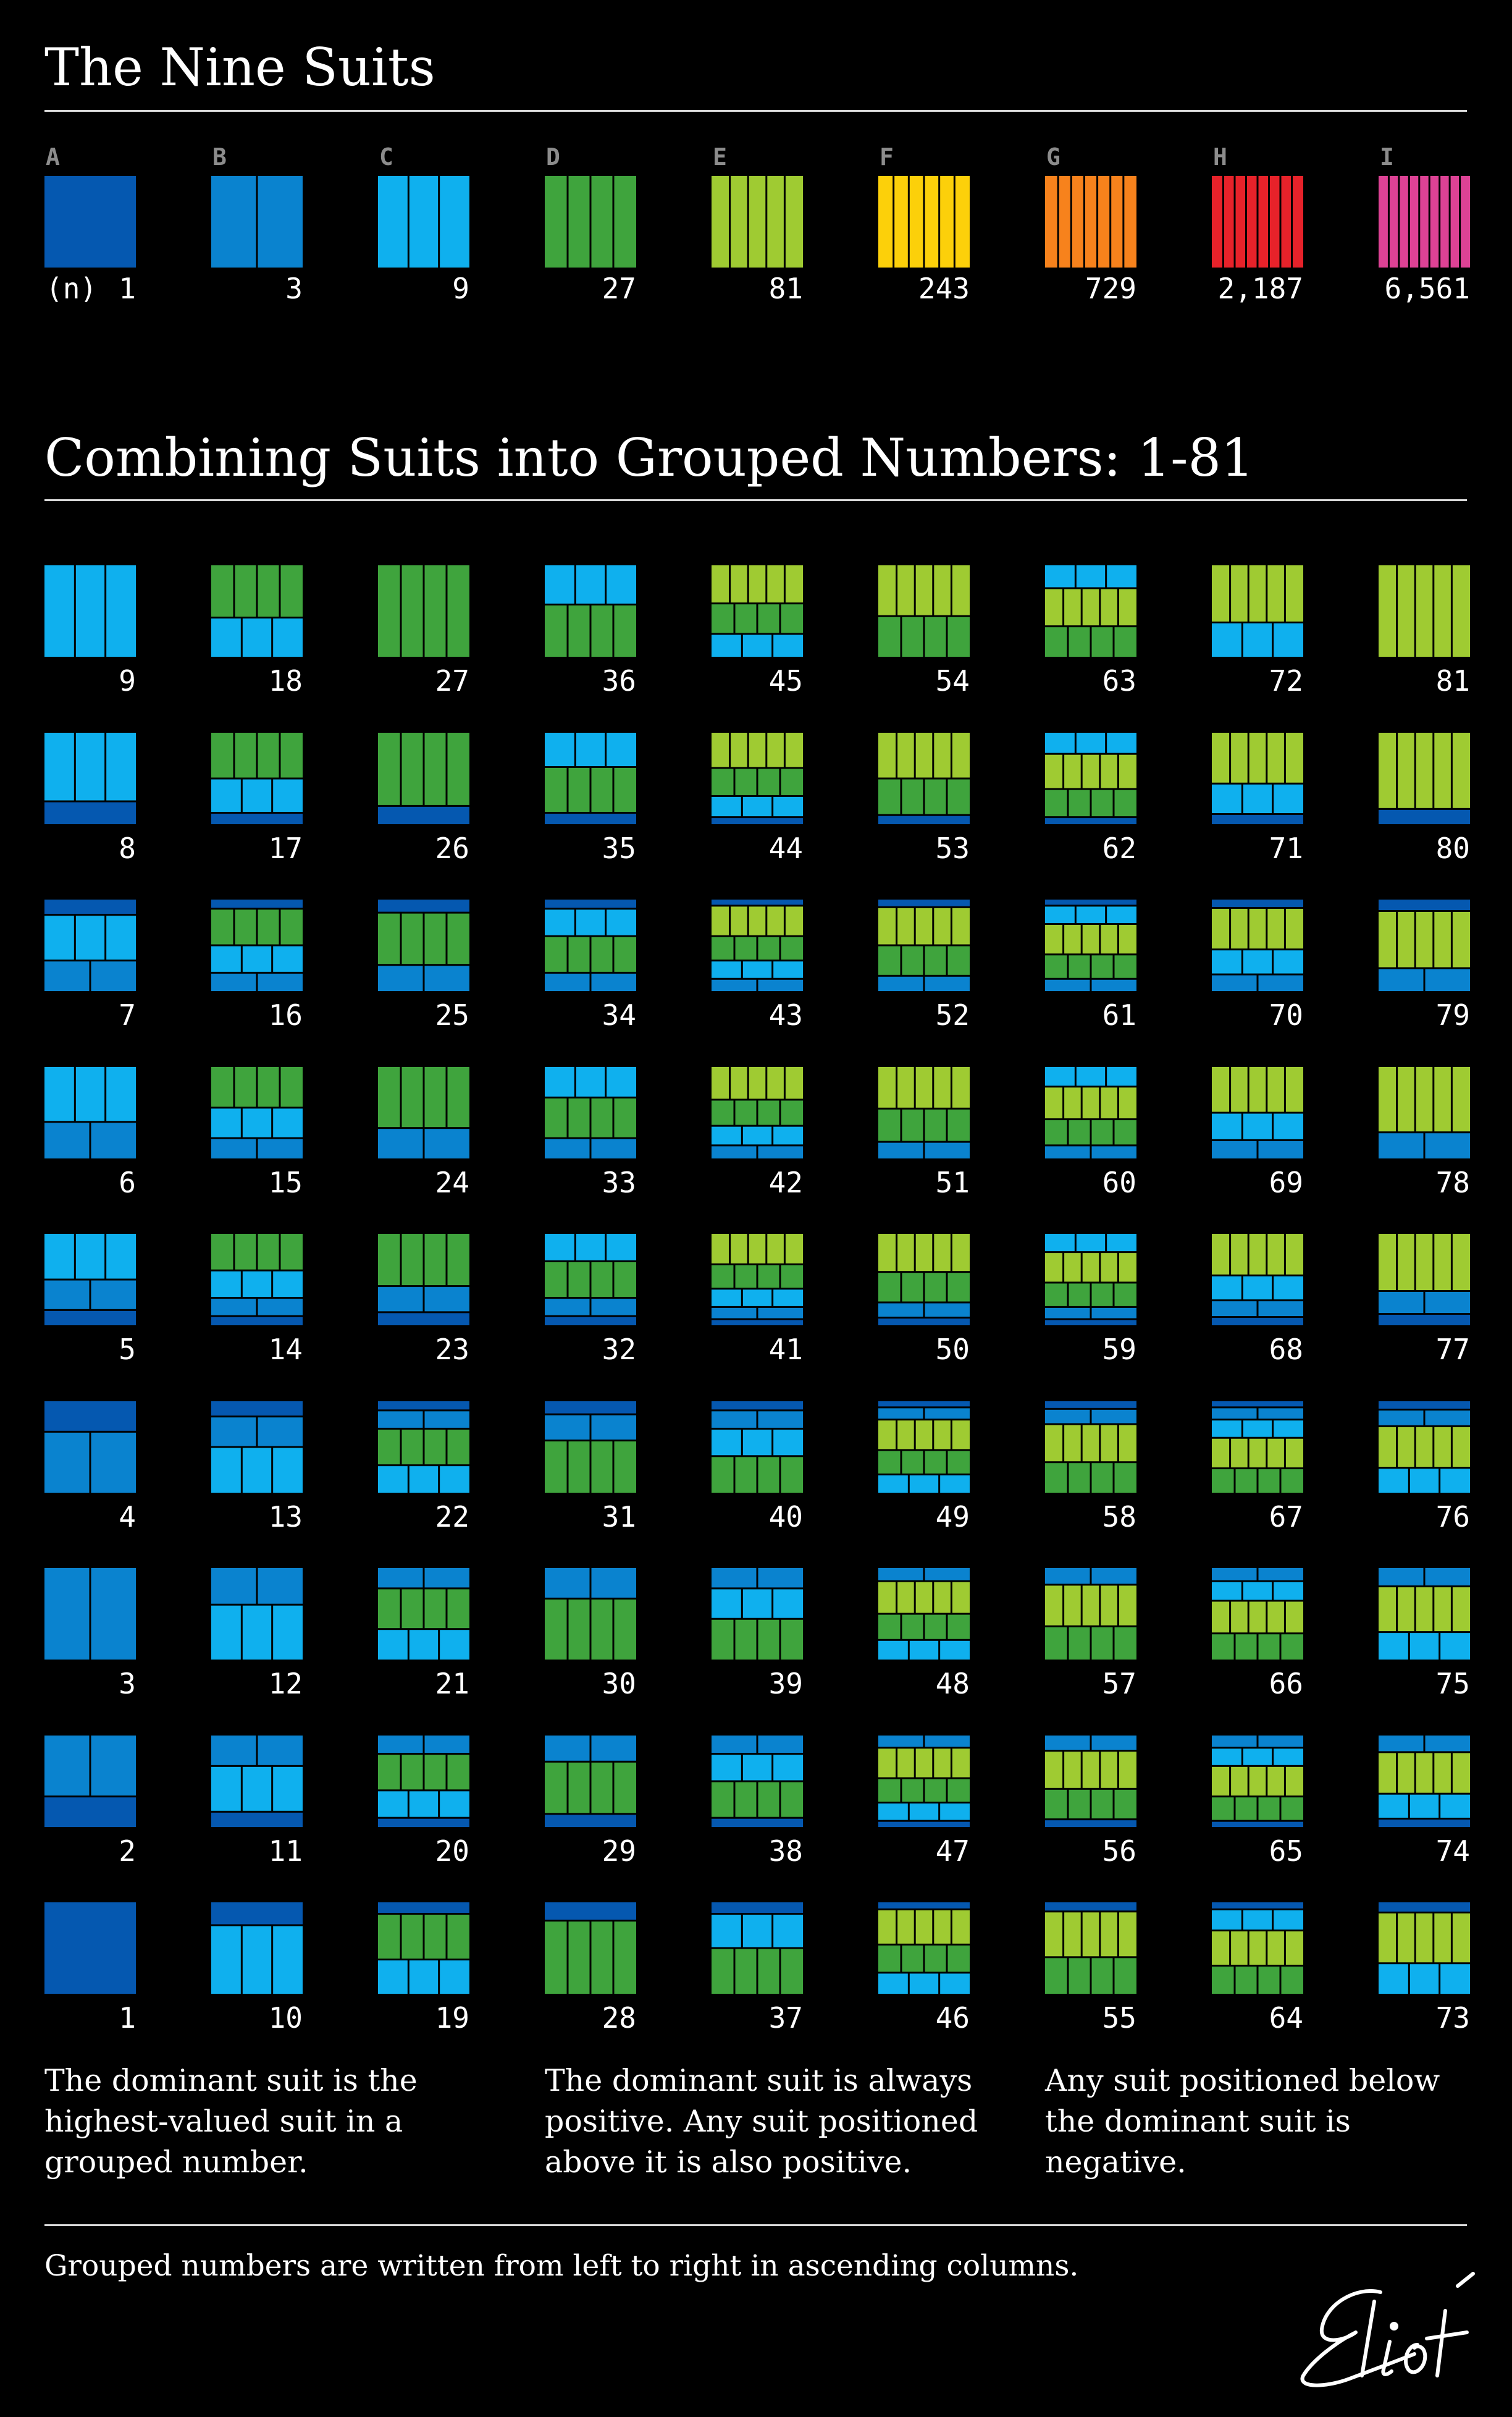 Image resolution: width=1512 pixels, height=2417 pixels. I want to click on grouped-number-label: 79, so click(1452, 1015).